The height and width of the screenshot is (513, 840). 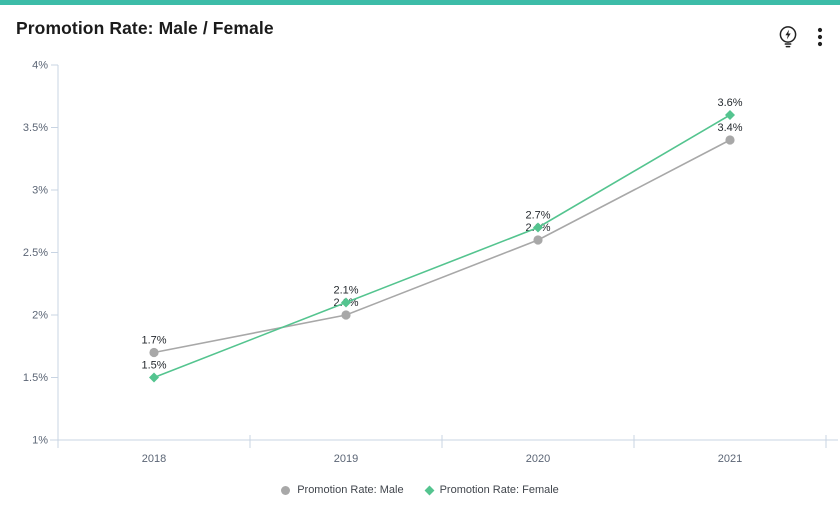 What do you see at coordinates (499, 490) in the screenshot?
I see `legend-label: Promotion Rate: Female` at bounding box center [499, 490].